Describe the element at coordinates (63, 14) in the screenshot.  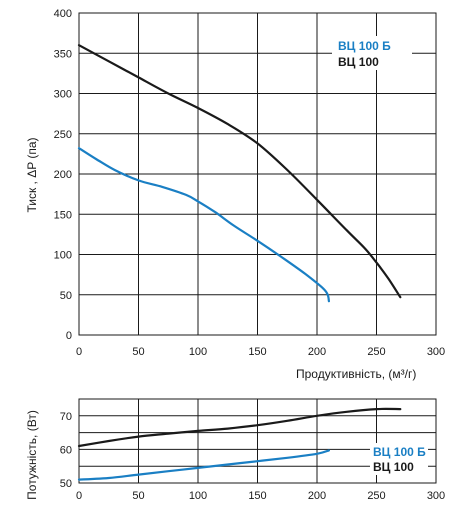
I see `pressure-y-tick-400: 400` at that location.